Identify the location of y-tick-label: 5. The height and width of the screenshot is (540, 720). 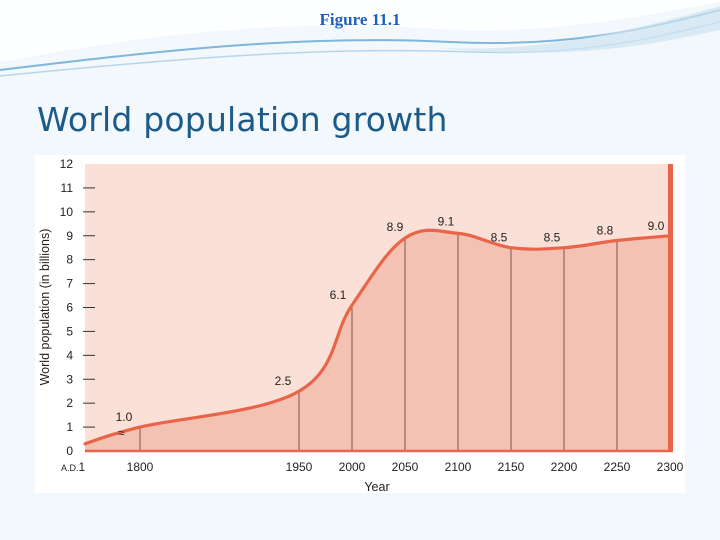
(69, 331).